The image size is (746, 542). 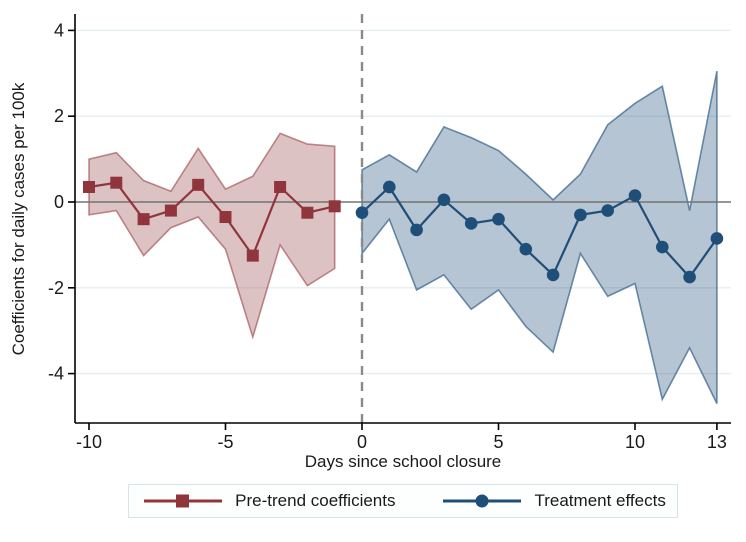 What do you see at coordinates (600, 500) in the screenshot?
I see `legend-label-treatment: Treatment effects` at bounding box center [600, 500].